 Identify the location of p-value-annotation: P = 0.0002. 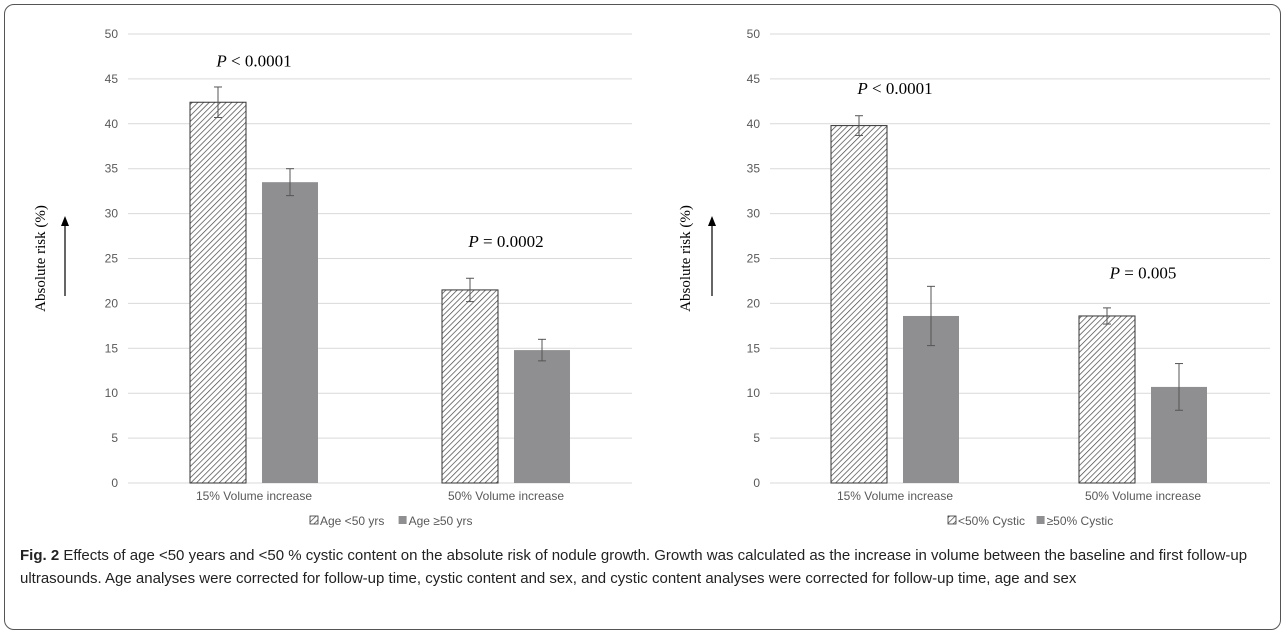
(505, 241).